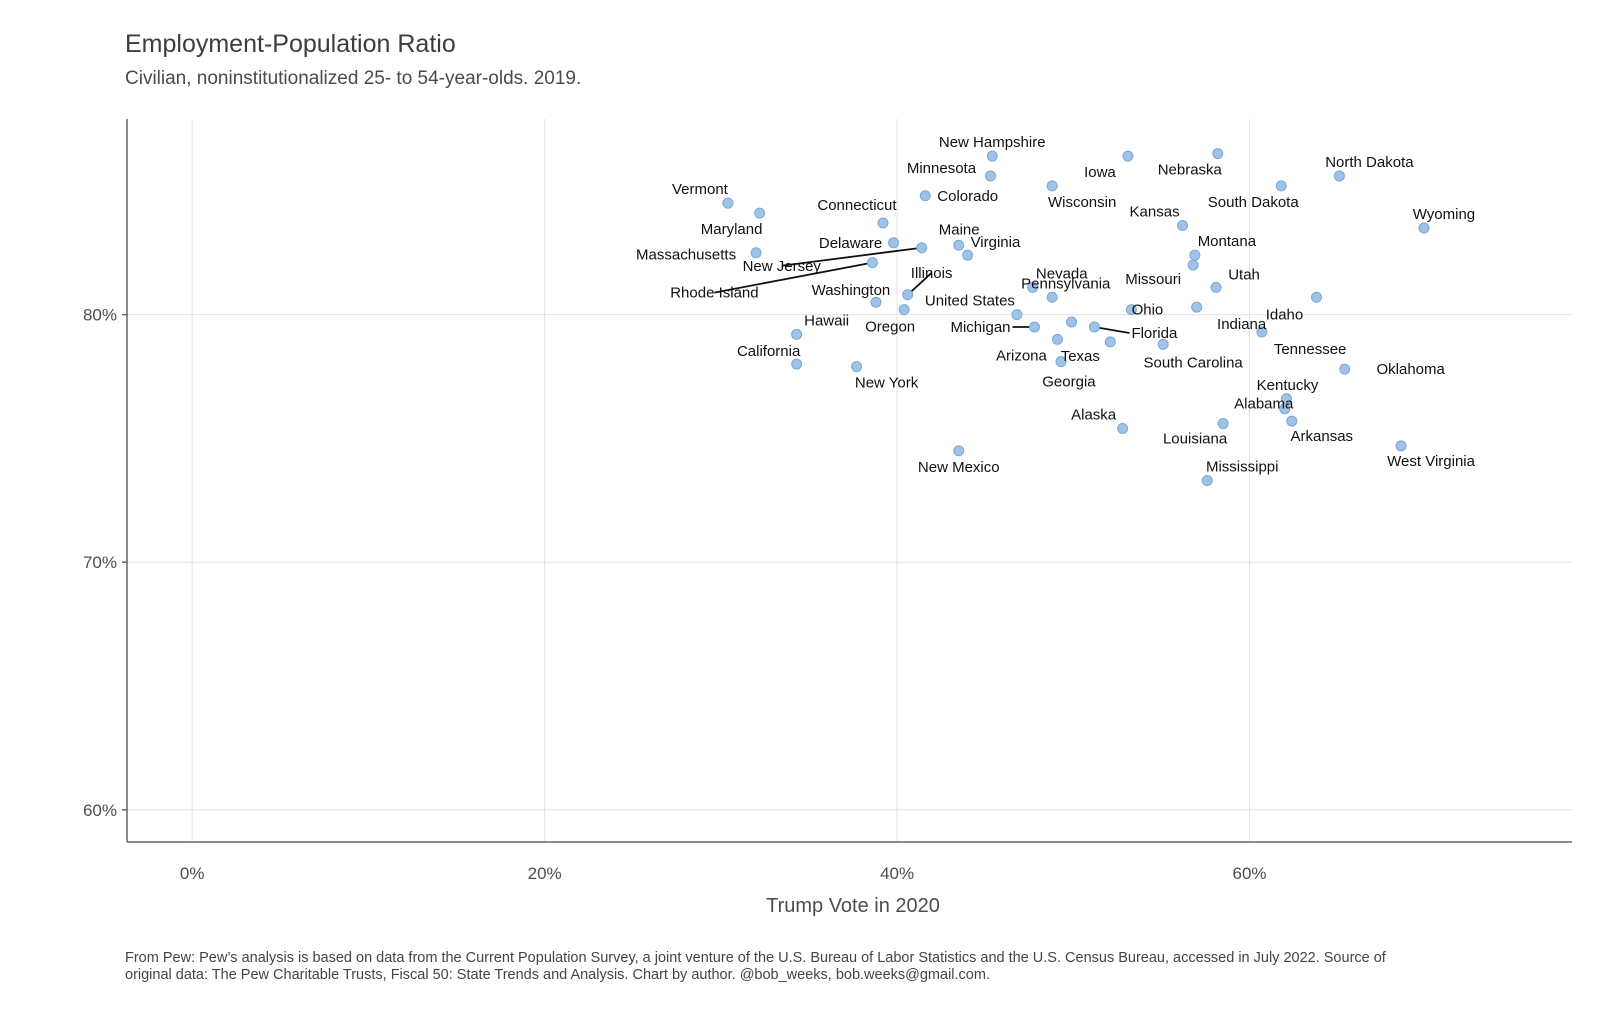 Image resolution: width=1600 pixels, height=1018 pixels. What do you see at coordinates (686, 255) in the screenshot?
I see `point-label: Massachusetts` at bounding box center [686, 255].